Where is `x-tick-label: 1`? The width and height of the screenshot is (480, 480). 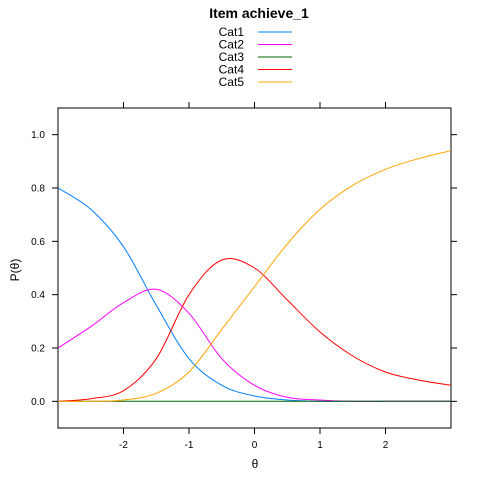
x-tick-label: 1 is located at coordinates (320, 445).